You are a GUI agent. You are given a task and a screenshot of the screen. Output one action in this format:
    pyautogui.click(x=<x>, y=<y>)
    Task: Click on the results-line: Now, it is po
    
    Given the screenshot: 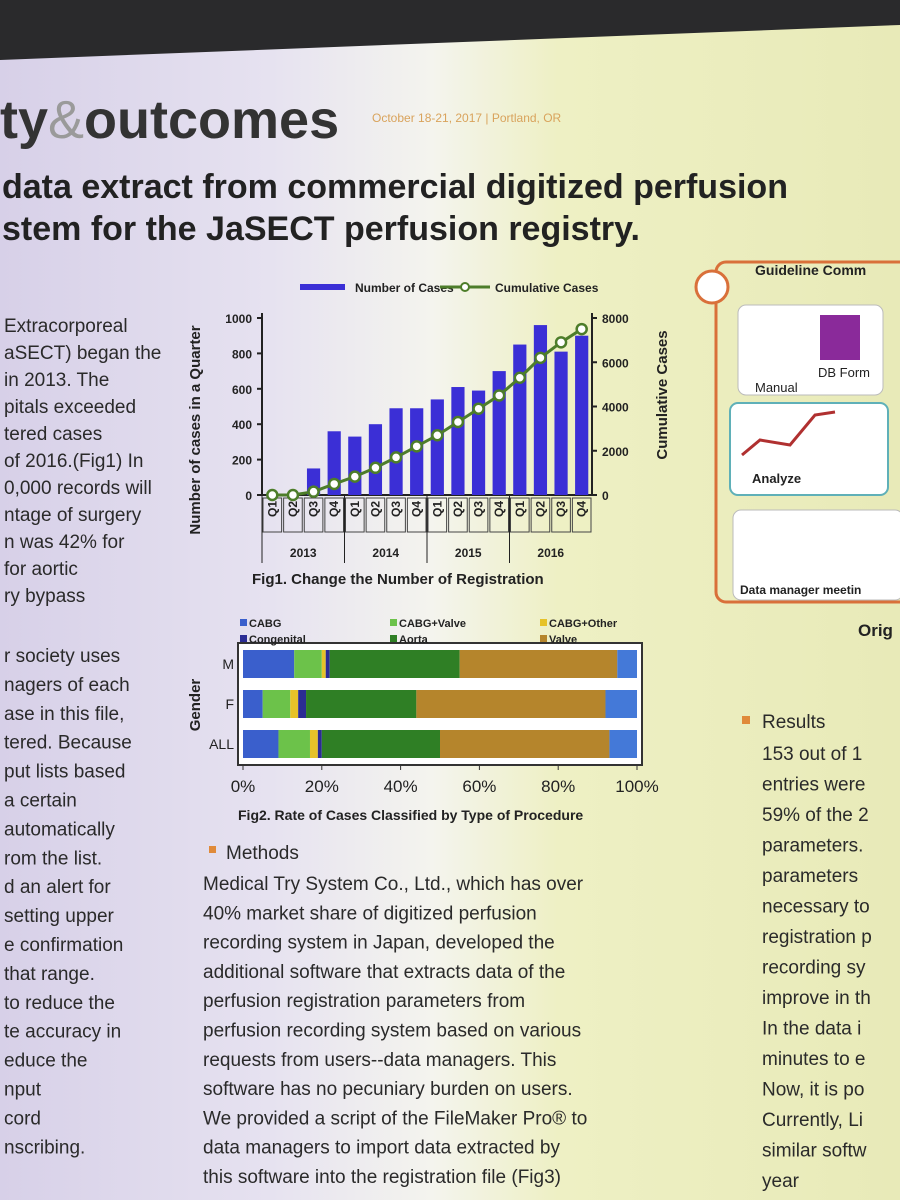 What is the action you would take?
    pyautogui.click(x=813, y=1090)
    